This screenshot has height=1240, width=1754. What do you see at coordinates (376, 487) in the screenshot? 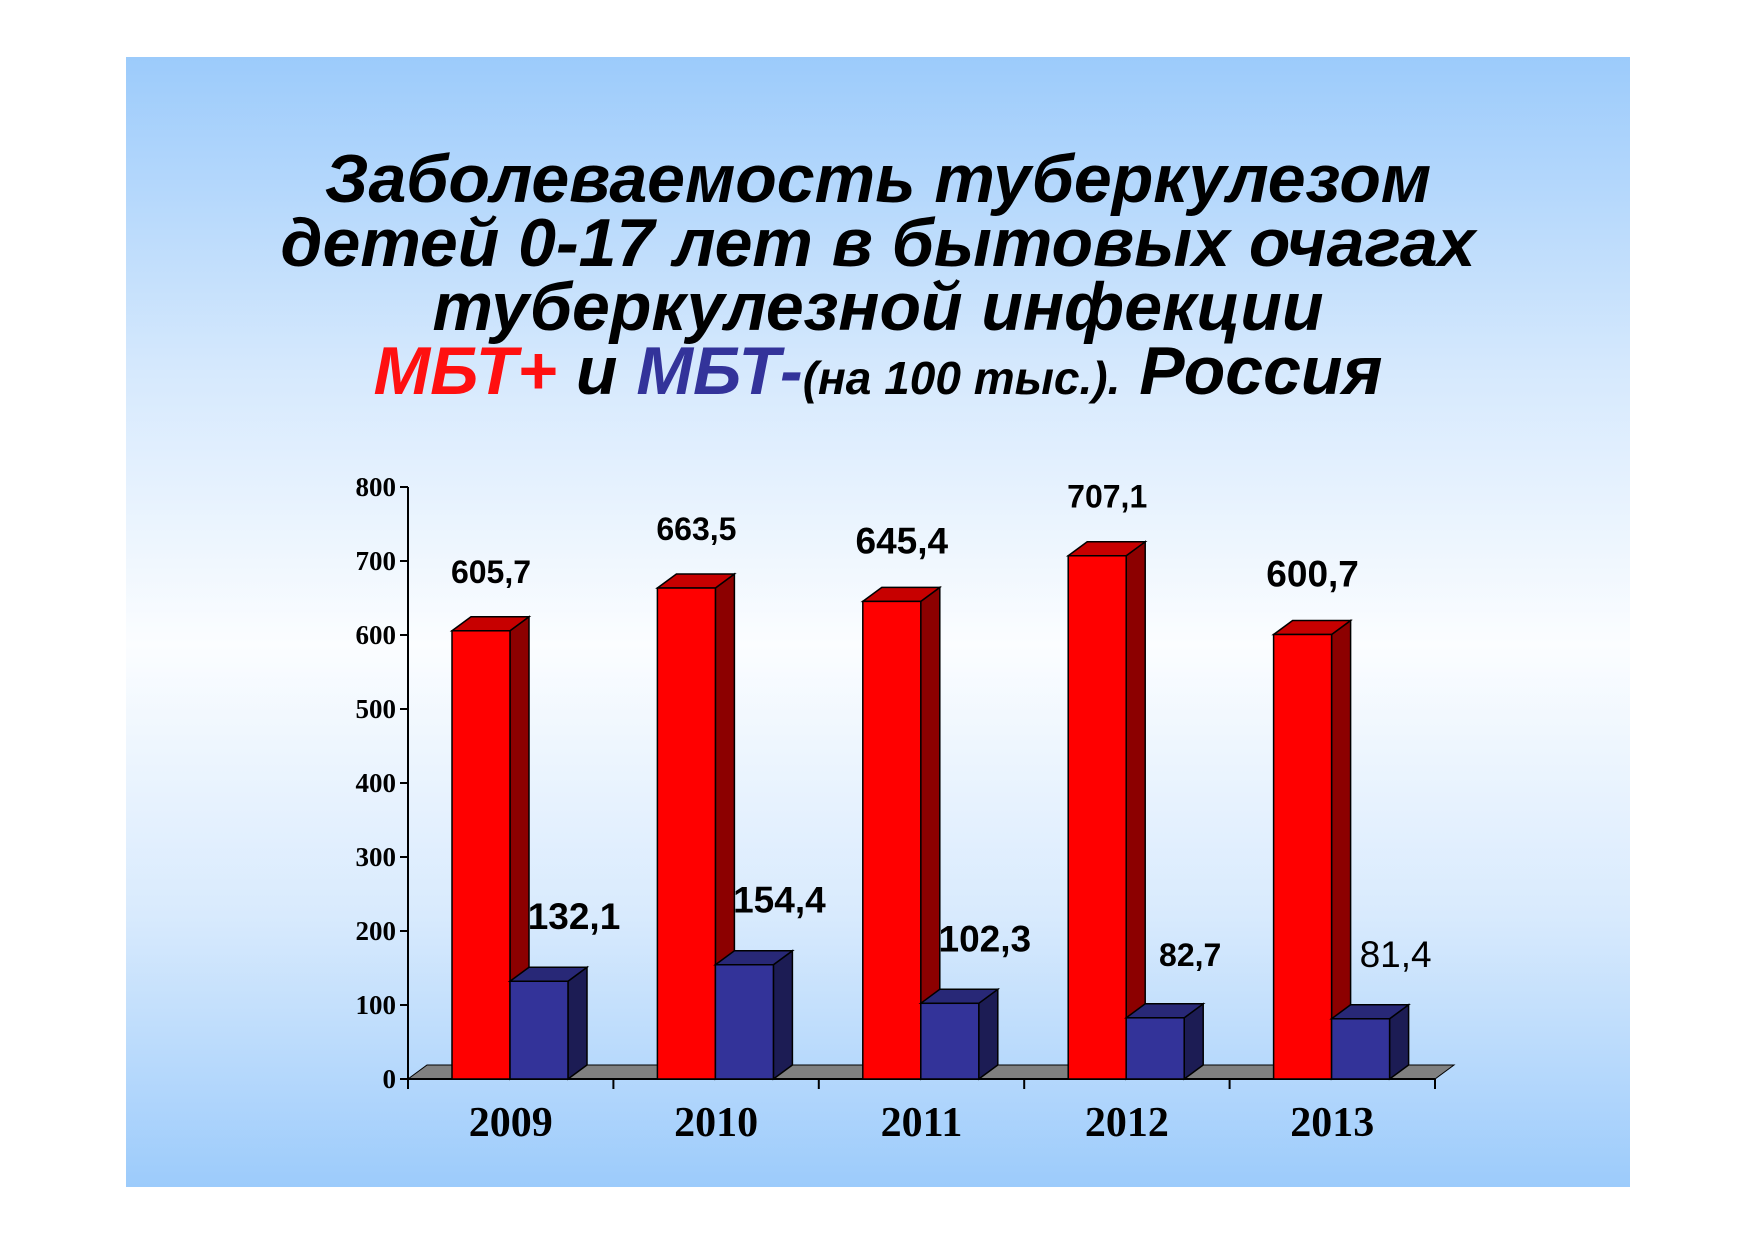
I see `y-tick-label: 800` at bounding box center [376, 487].